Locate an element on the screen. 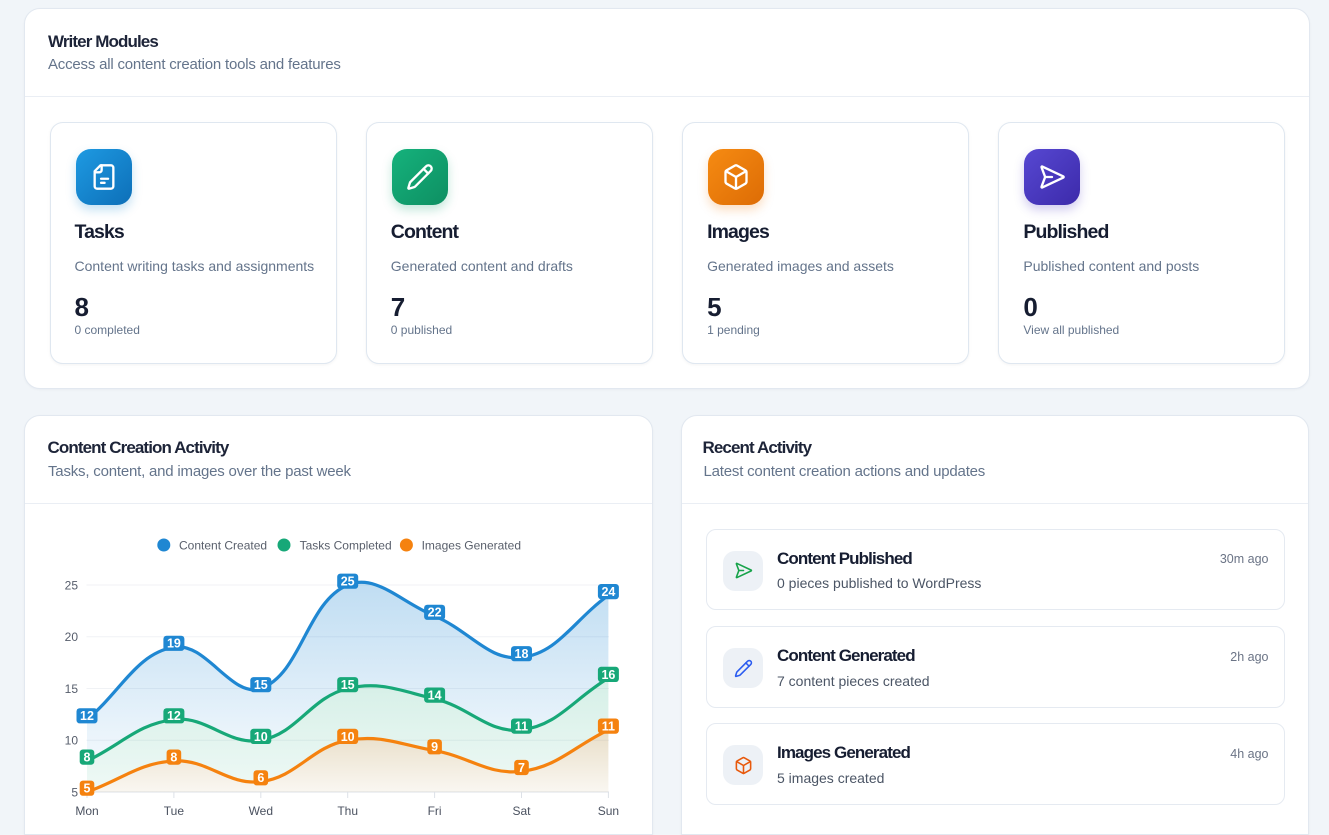 This screenshot has width=1329, height=835. svg-text: 22 is located at coordinates (435, 613).